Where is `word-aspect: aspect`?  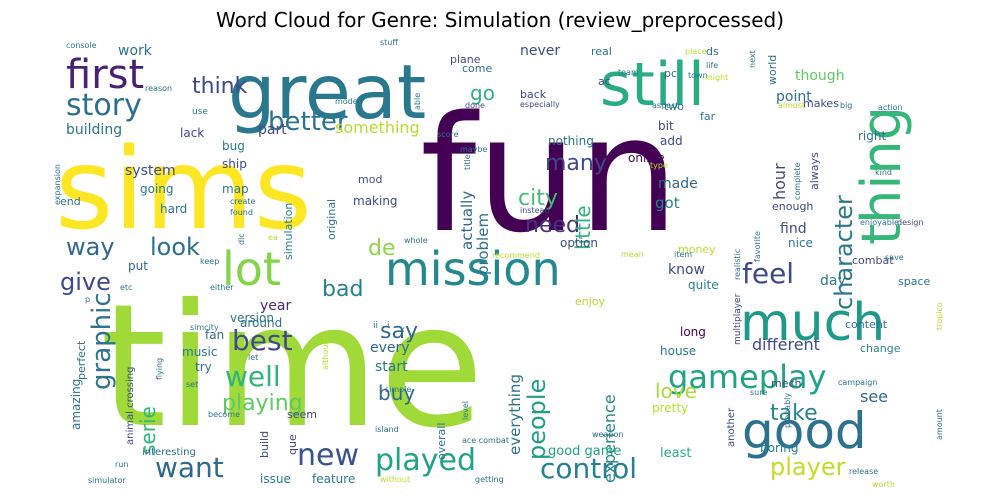 word-aspect: aspect is located at coordinates (665, 105).